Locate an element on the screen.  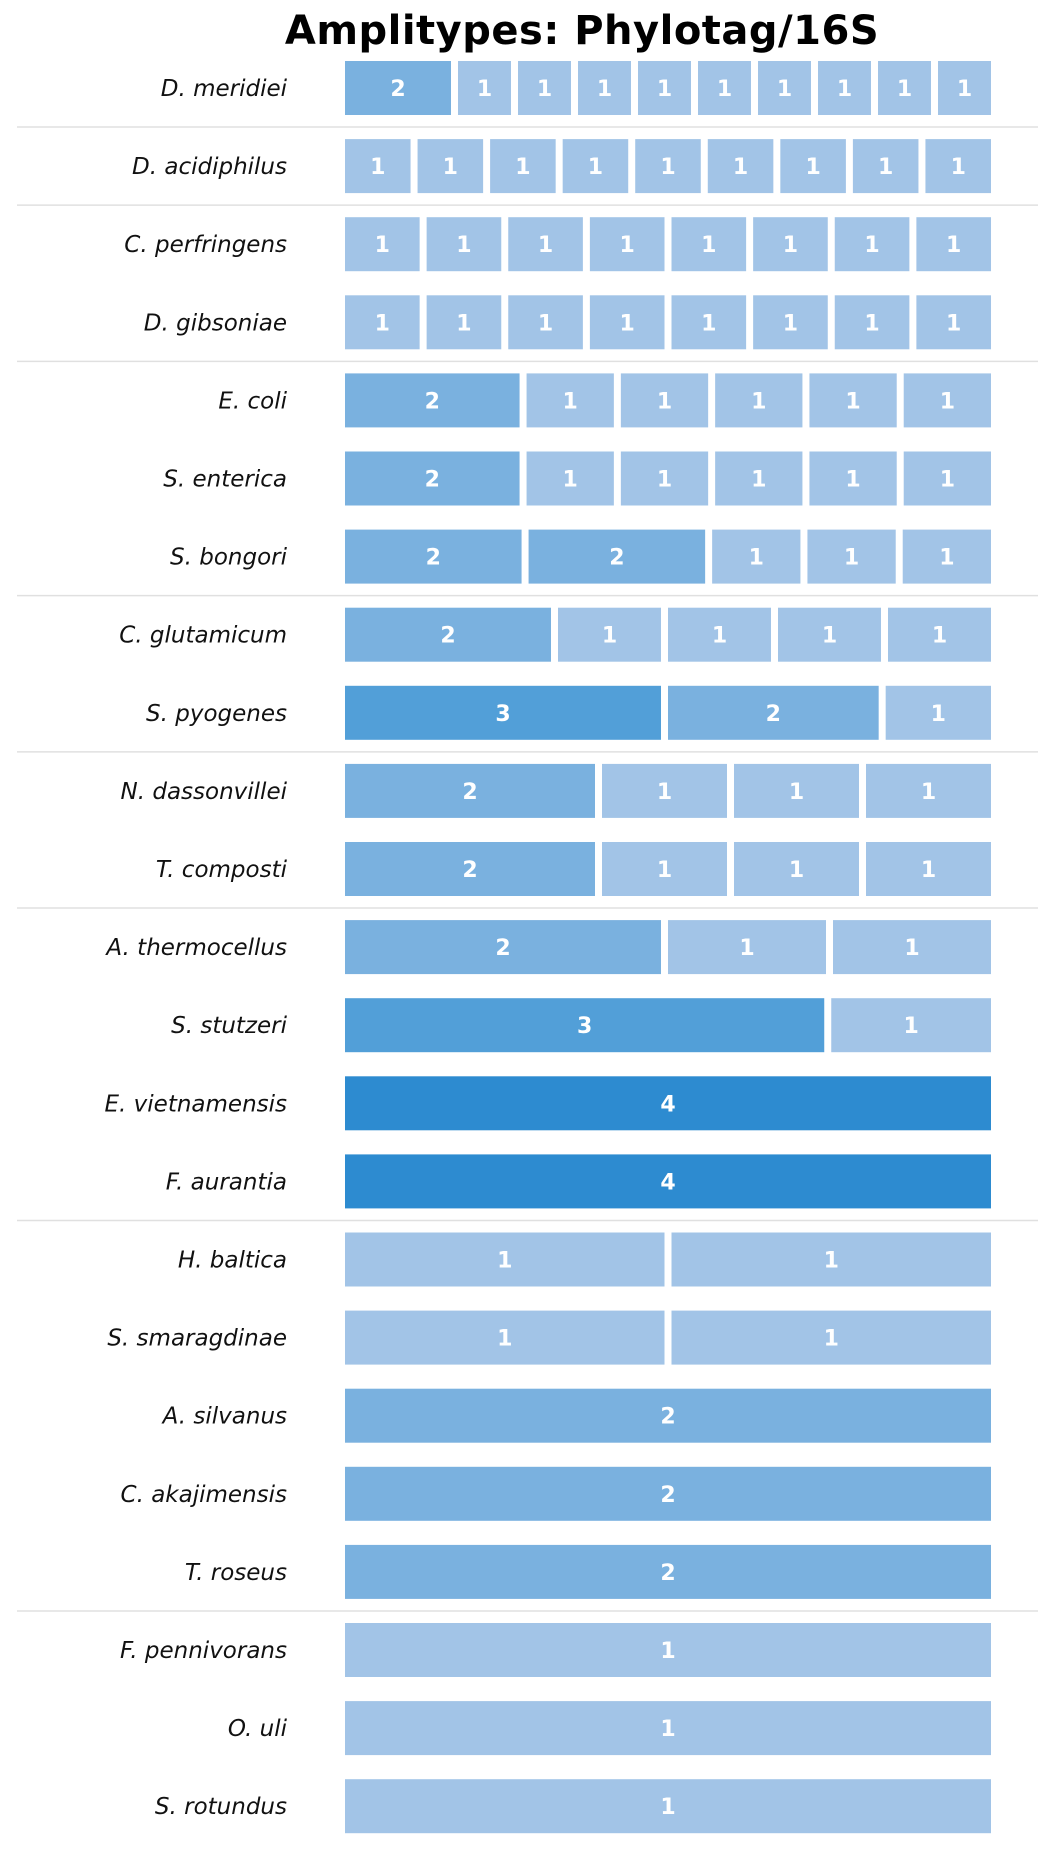
species-label: A. silvanus is located at coordinates (224, 1417).